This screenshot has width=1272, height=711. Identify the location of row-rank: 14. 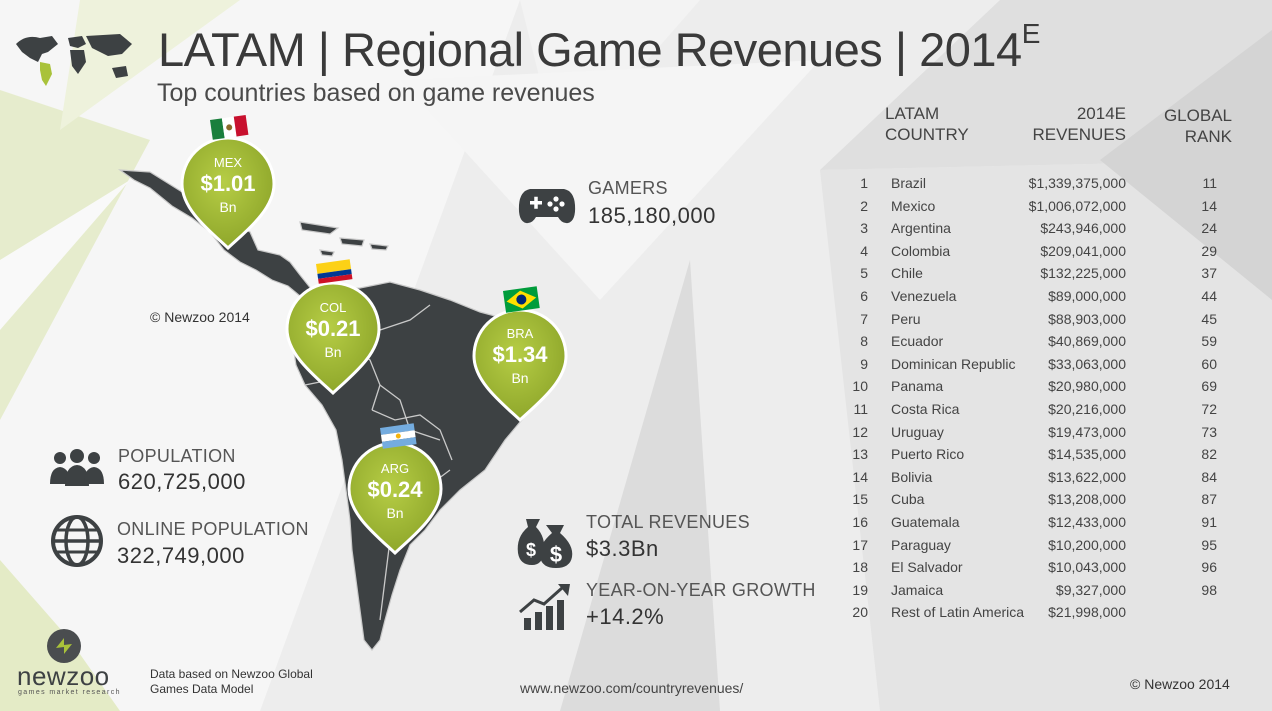
(1209, 205).